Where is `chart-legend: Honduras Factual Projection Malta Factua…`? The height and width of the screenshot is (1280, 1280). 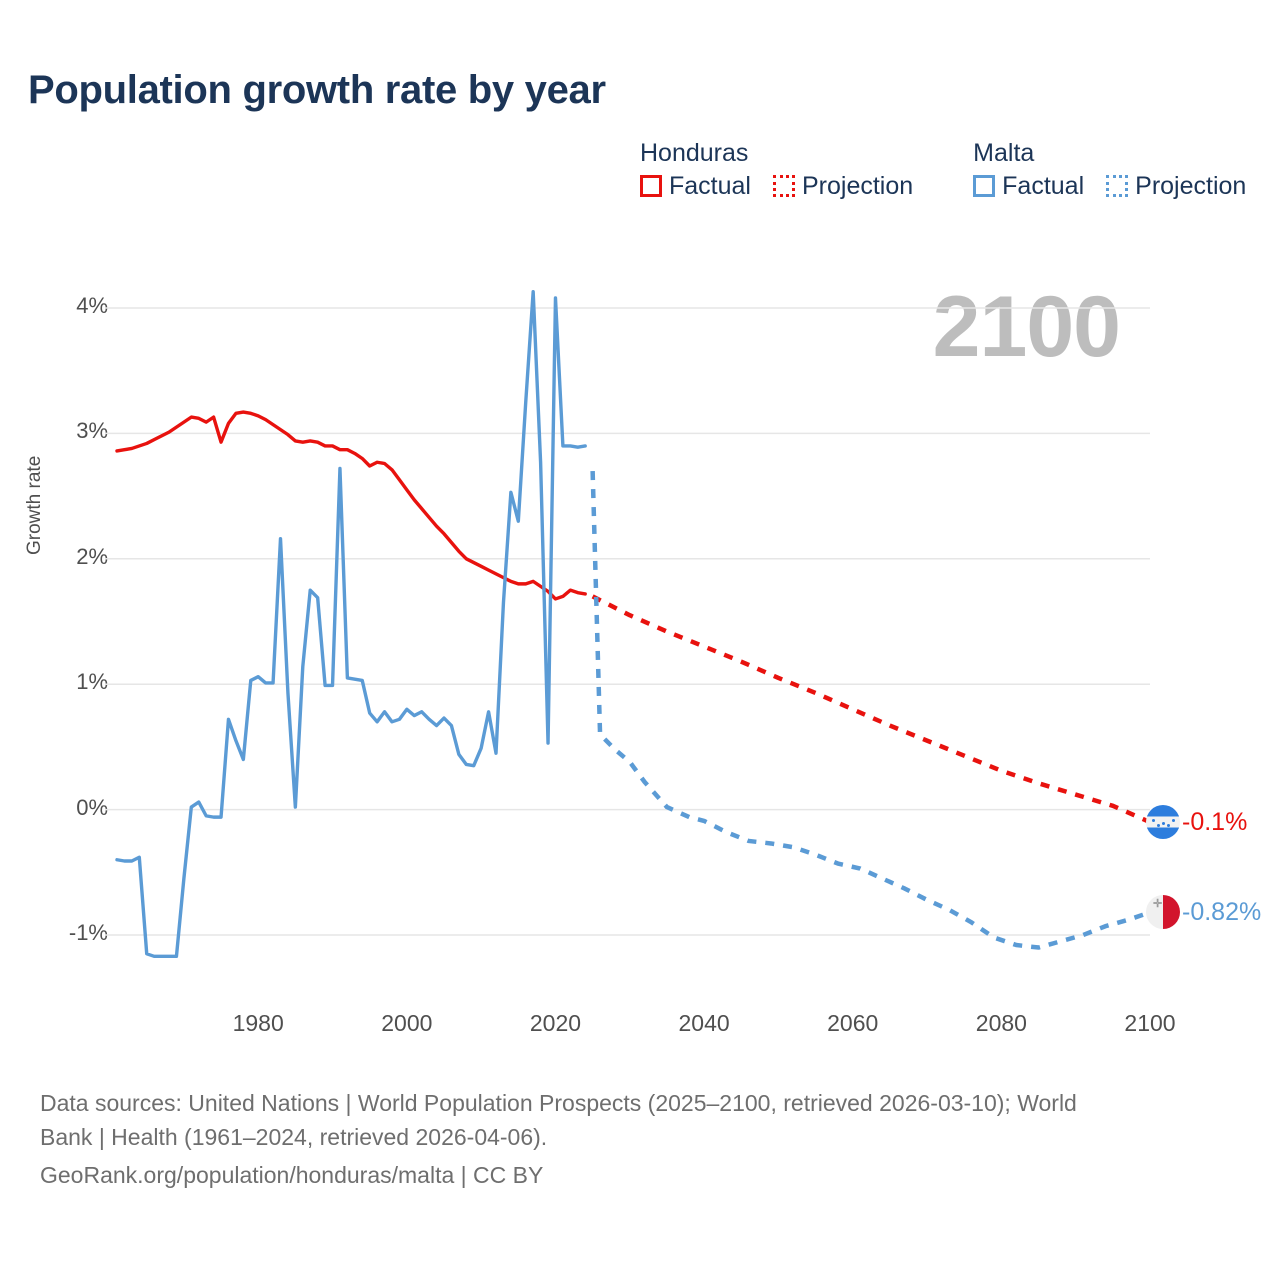
chart-legend: Honduras Factual Projection Malta Factua… is located at coordinates (943, 170).